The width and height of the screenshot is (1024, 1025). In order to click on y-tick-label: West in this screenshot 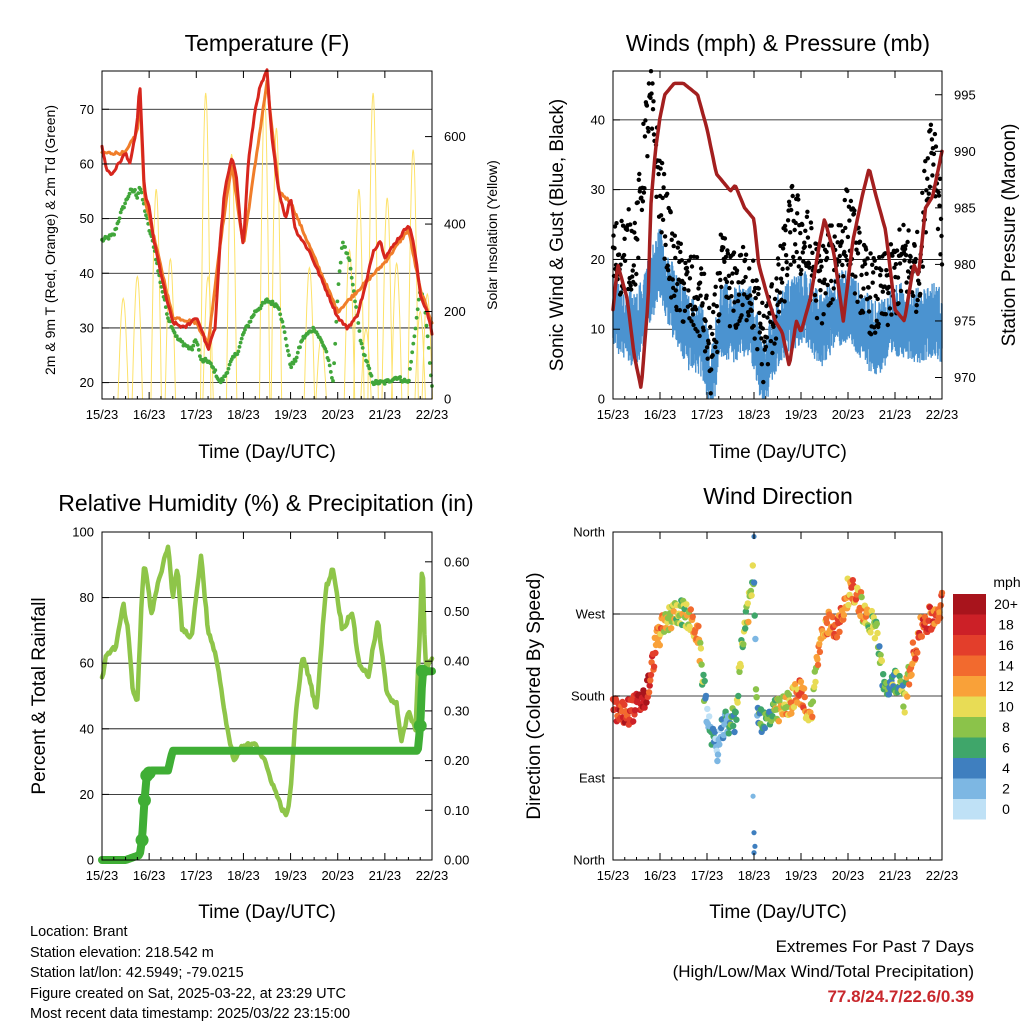, I will do `click(591, 614)`.